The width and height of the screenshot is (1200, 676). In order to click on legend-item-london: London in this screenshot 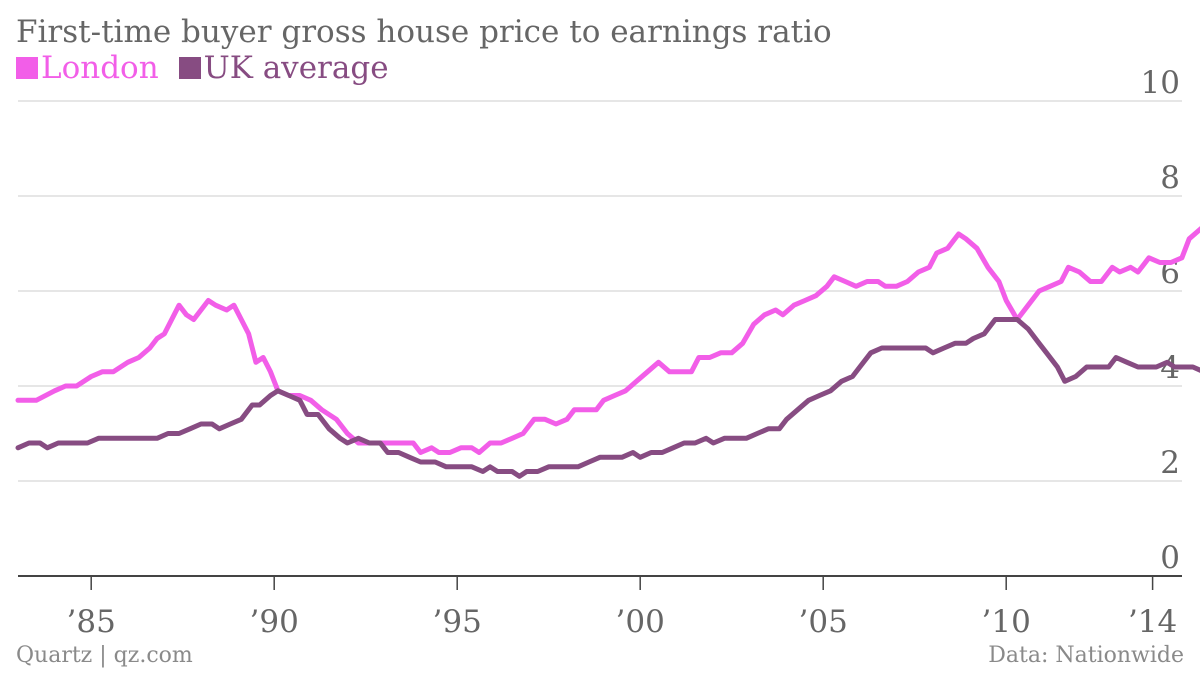, I will do `click(87, 68)`.